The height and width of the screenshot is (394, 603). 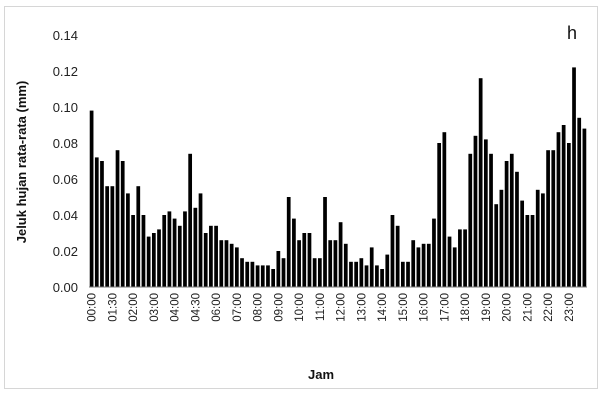 I want to click on x-tick-label: 17:00, so click(x=445, y=307).